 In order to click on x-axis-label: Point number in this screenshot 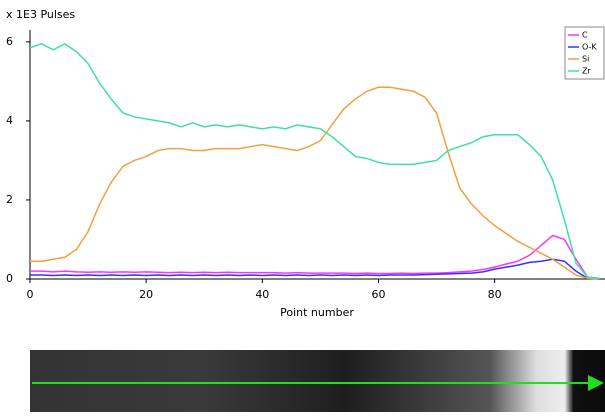, I will do `click(317, 312)`.